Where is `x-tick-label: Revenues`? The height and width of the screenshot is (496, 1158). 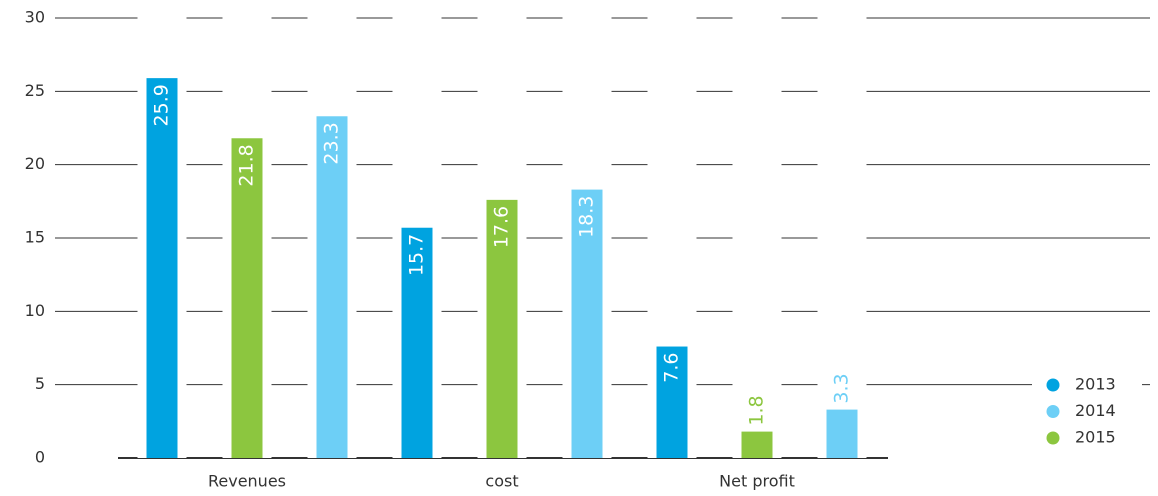
x-tick-label: Revenues is located at coordinates (247, 481).